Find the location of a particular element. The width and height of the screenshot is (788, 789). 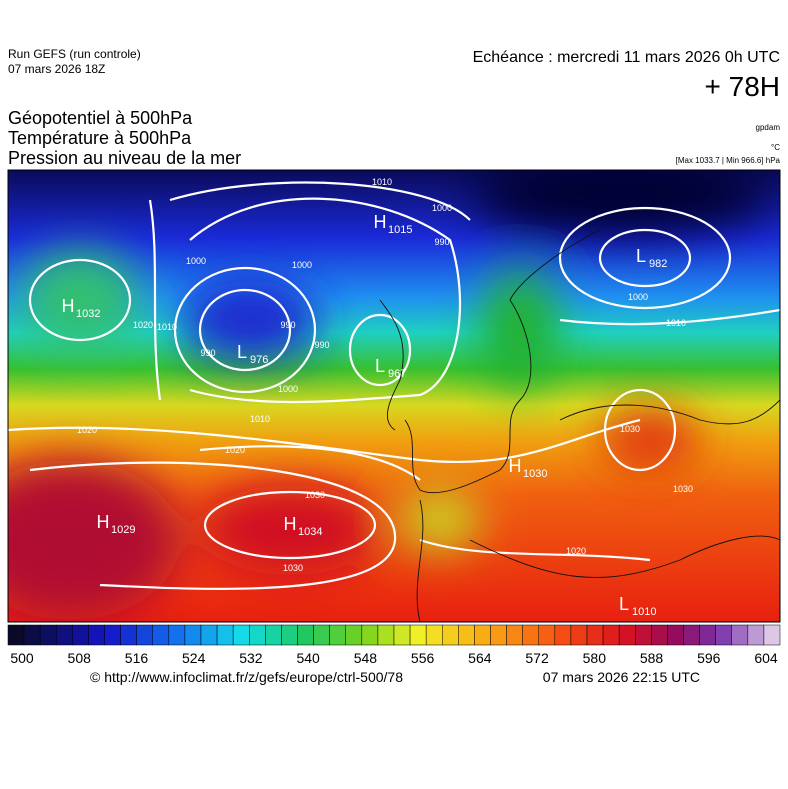

colorbar-tick-label: 508 is located at coordinates (80, 658).